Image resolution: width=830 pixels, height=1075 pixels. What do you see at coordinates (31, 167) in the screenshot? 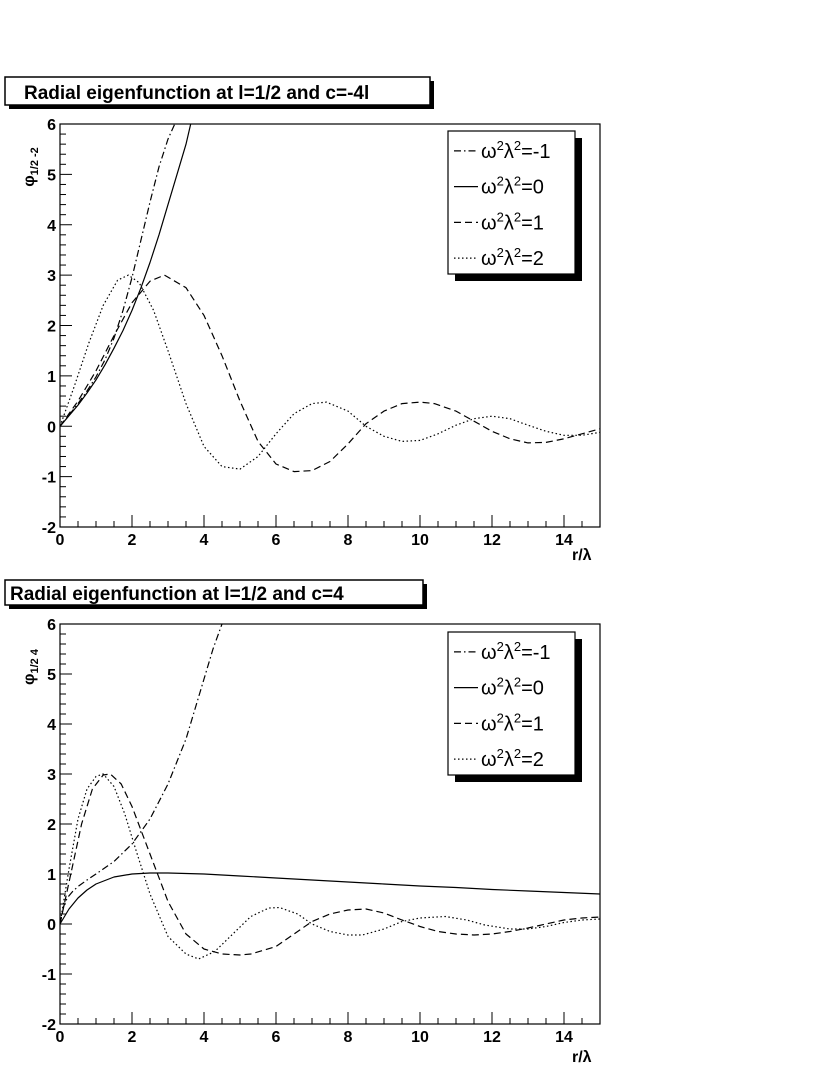
I see `y-axis-title: φ1/2 -2` at bounding box center [31, 167].